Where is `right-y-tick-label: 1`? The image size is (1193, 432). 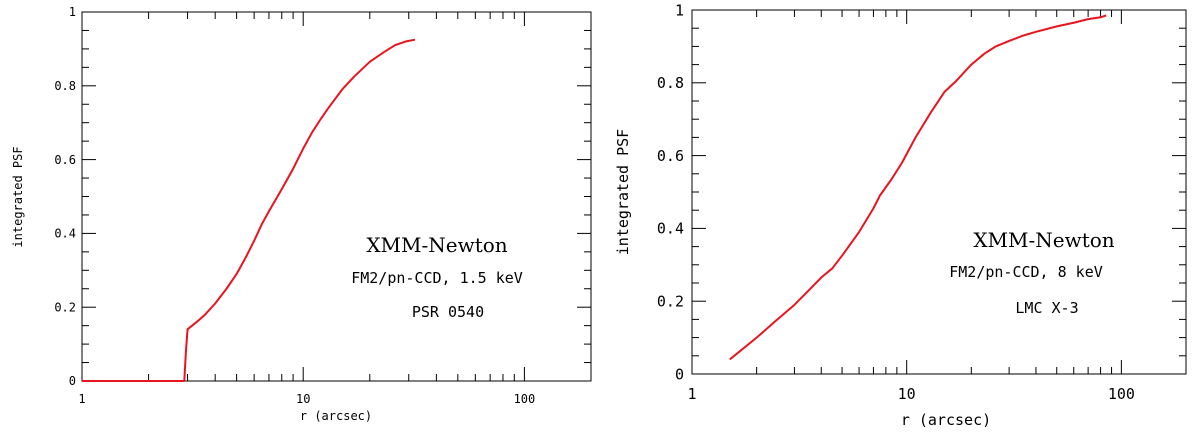
right-y-tick-label: 1 is located at coordinates (679, 10).